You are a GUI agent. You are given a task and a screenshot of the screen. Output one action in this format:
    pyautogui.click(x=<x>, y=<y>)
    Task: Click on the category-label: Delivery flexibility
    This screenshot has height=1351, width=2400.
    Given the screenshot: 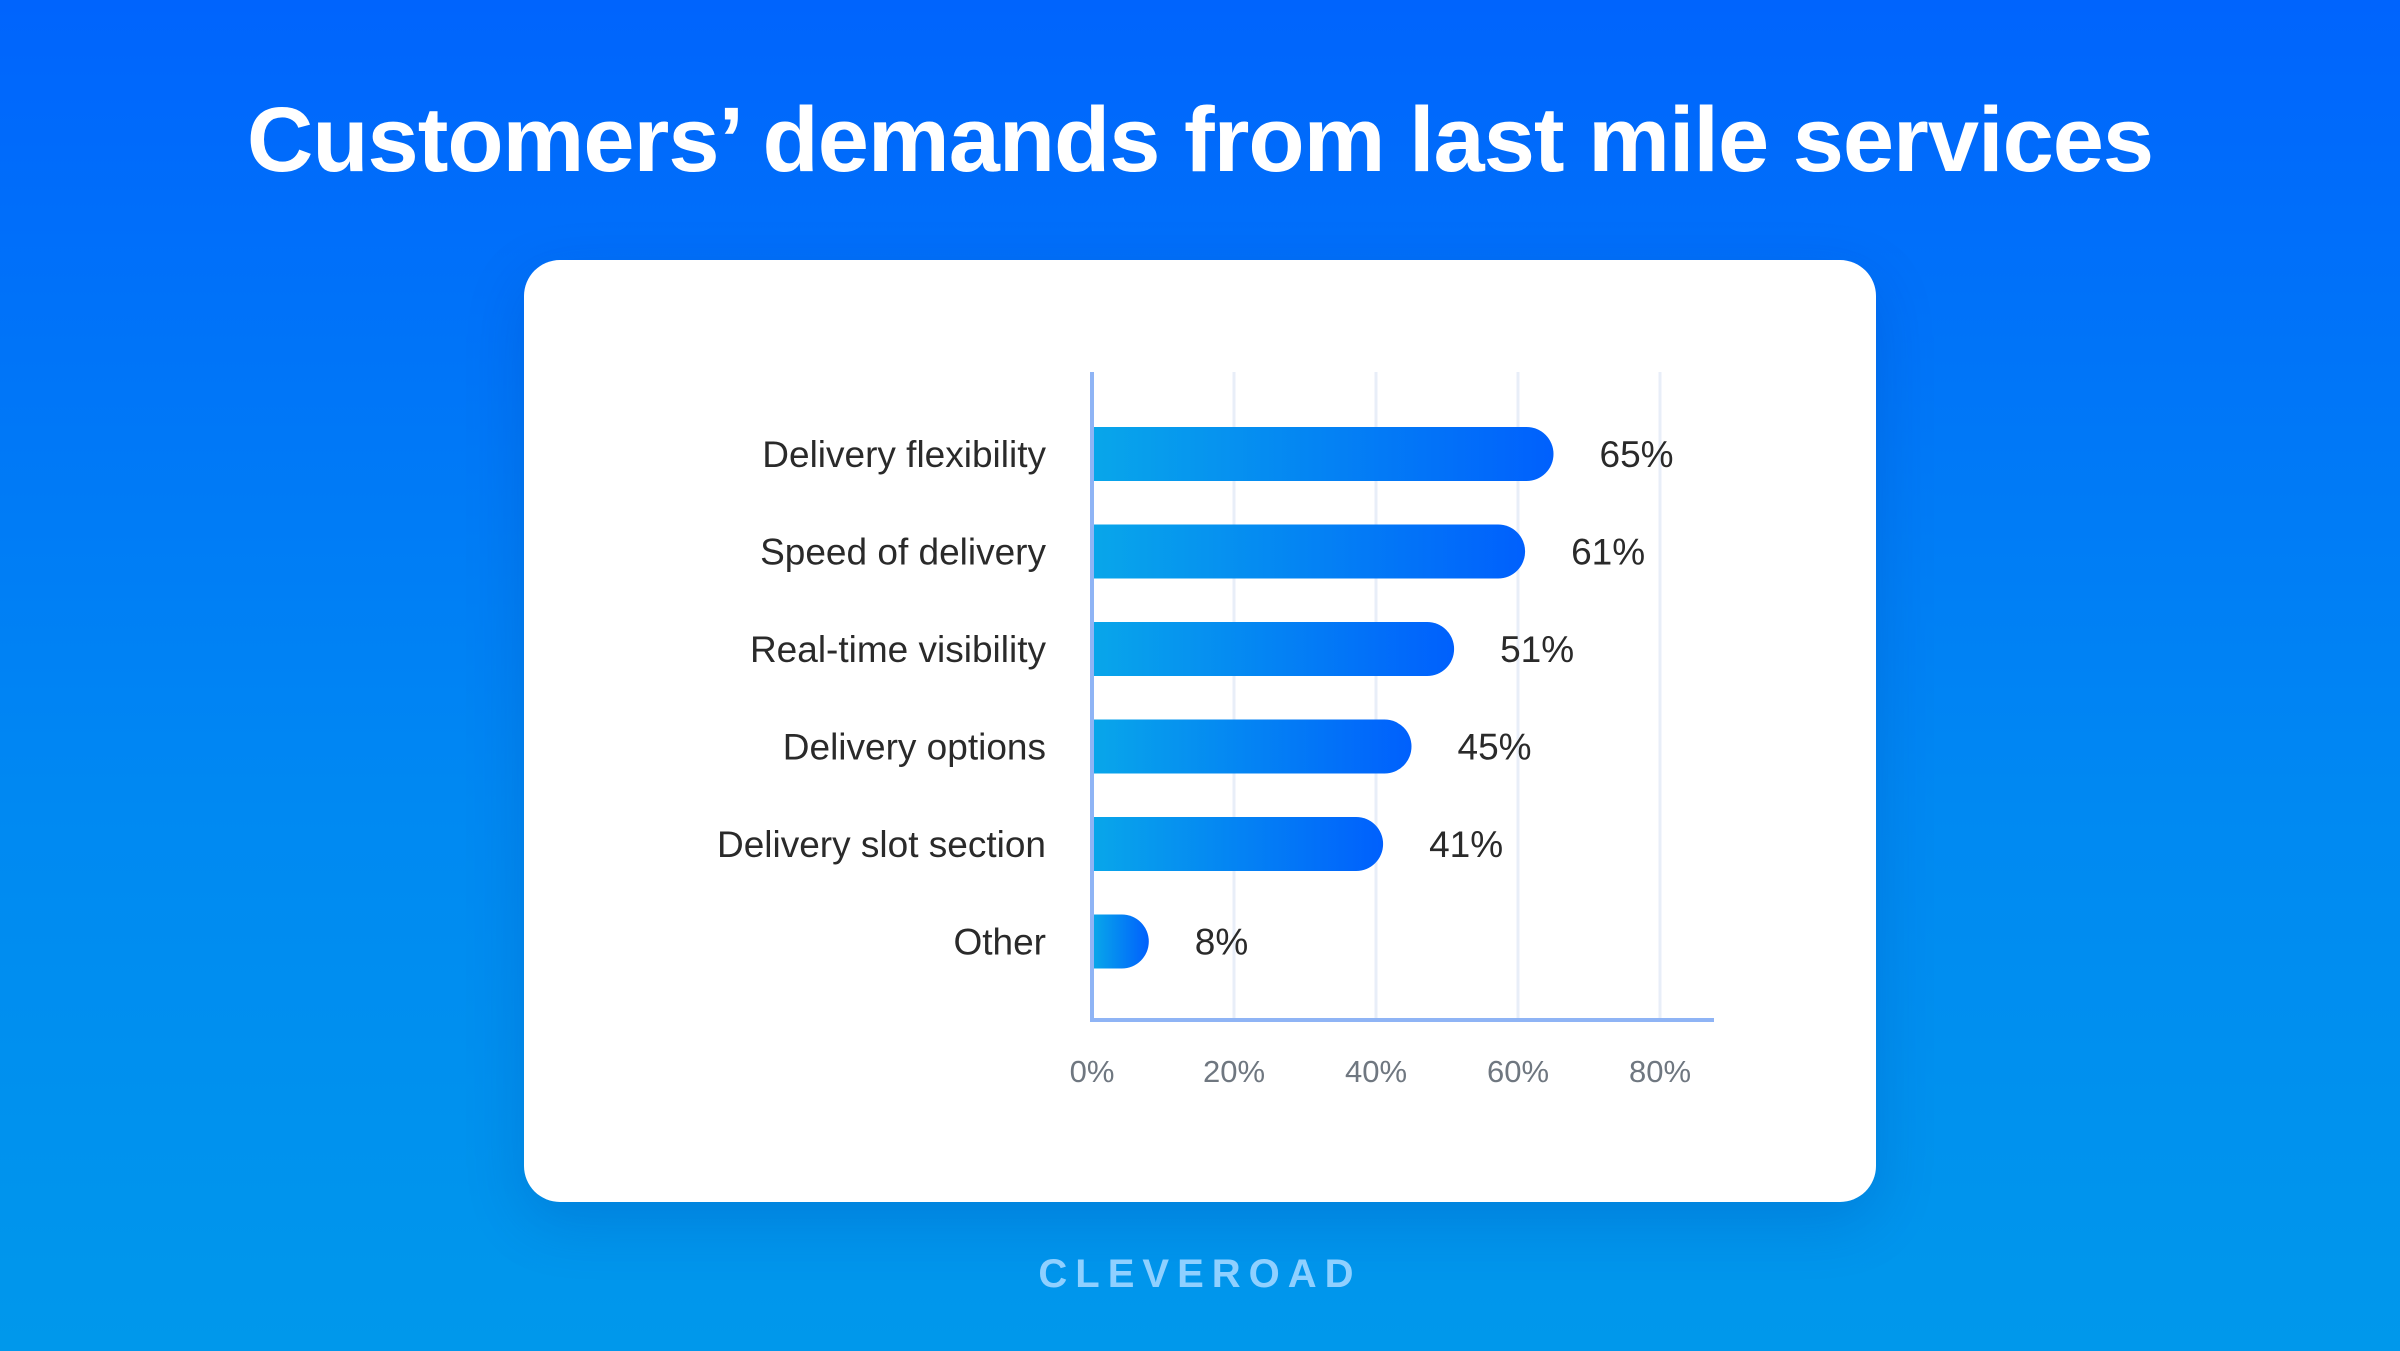 What is the action you would take?
    pyautogui.click(x=904, y=454)
    